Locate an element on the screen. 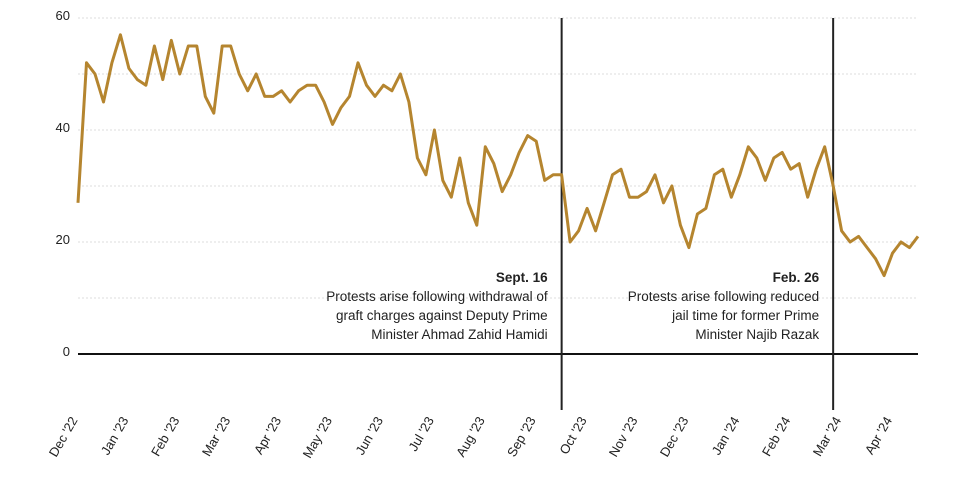 The height and width of the screenshot is (480, 960). x-tick-label: Dec '23 is located at coordinates (674, 436).